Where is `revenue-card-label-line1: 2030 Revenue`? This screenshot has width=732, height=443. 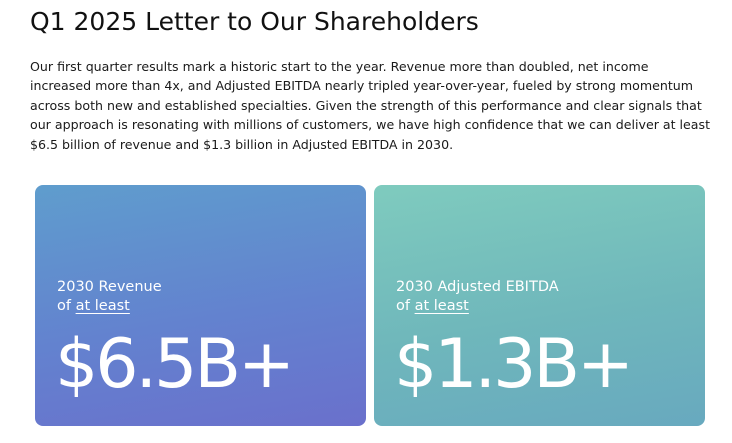
revenue-card-label-line1: 2030 Revenue is located at coordinates (109, 287).